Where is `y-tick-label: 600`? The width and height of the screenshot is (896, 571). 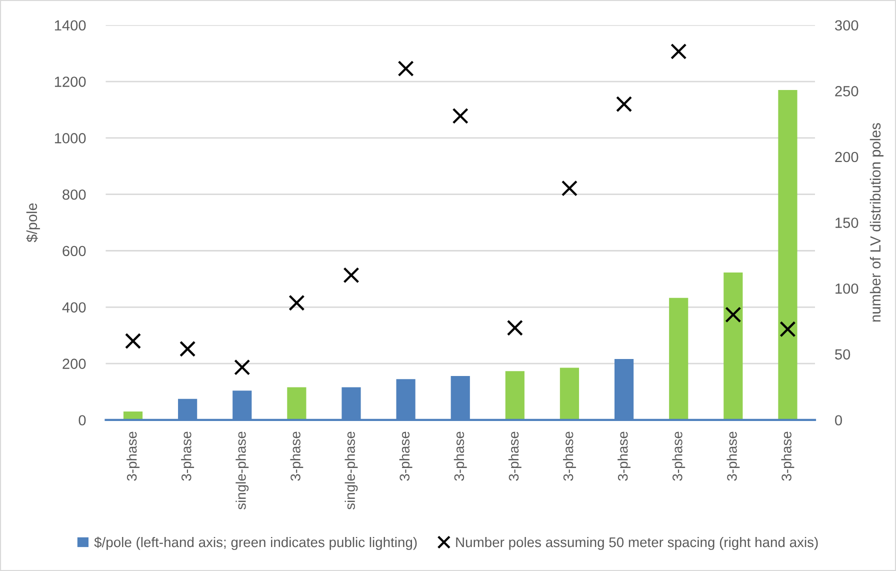
y-tick-label: 600 is located at coordinates (74, 251).